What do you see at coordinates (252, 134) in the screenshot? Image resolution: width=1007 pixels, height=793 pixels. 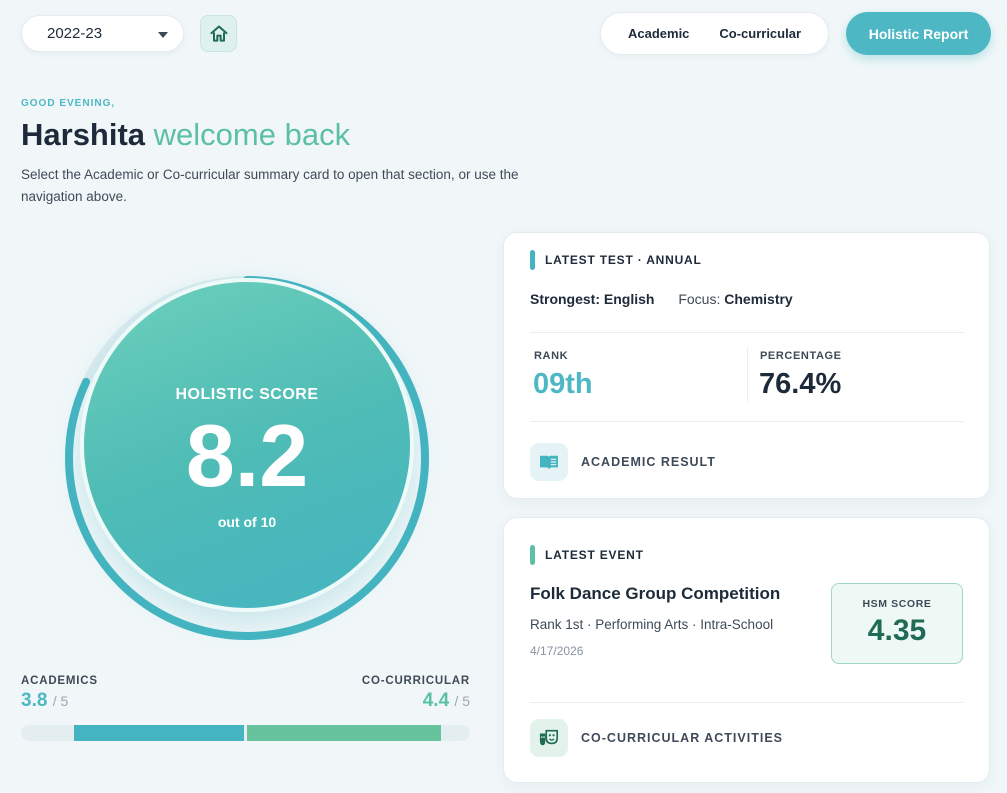 I see `welcome-text: welcome back` at bounding box center [252, 134].